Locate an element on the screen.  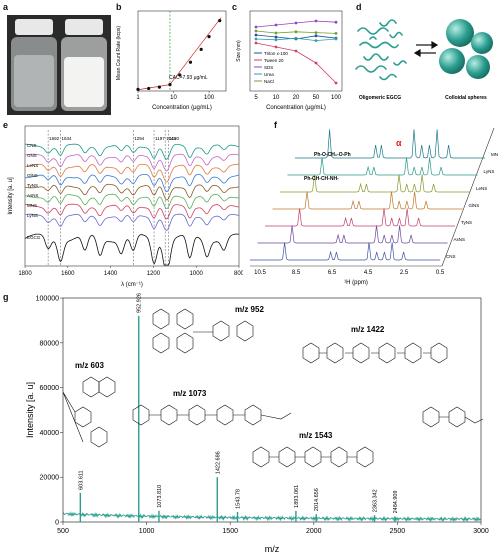
panel-f-label: f is located at coordinates (275, 125).